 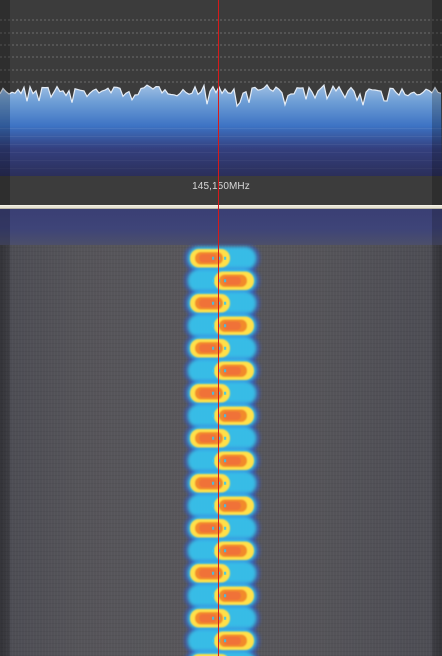 I want to click on spectrum-grid, so click(x=221, y=51).